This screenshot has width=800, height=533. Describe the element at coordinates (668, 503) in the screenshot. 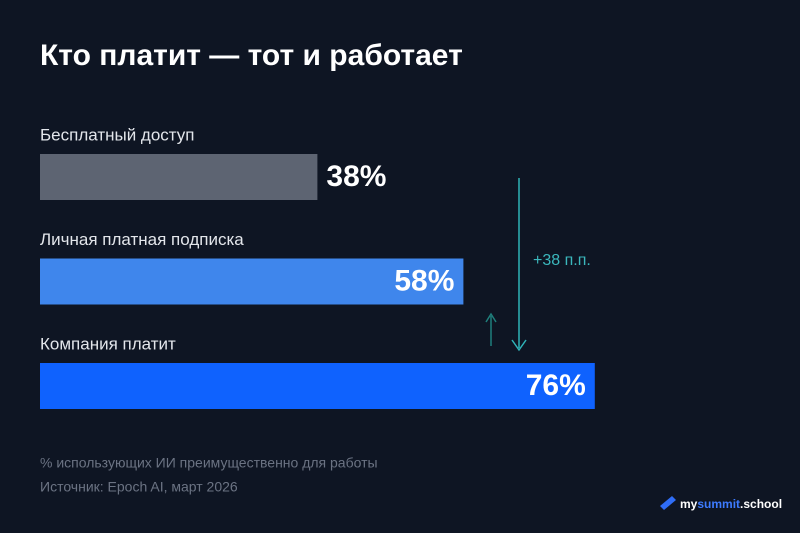

I see `logo-icon` at that location.